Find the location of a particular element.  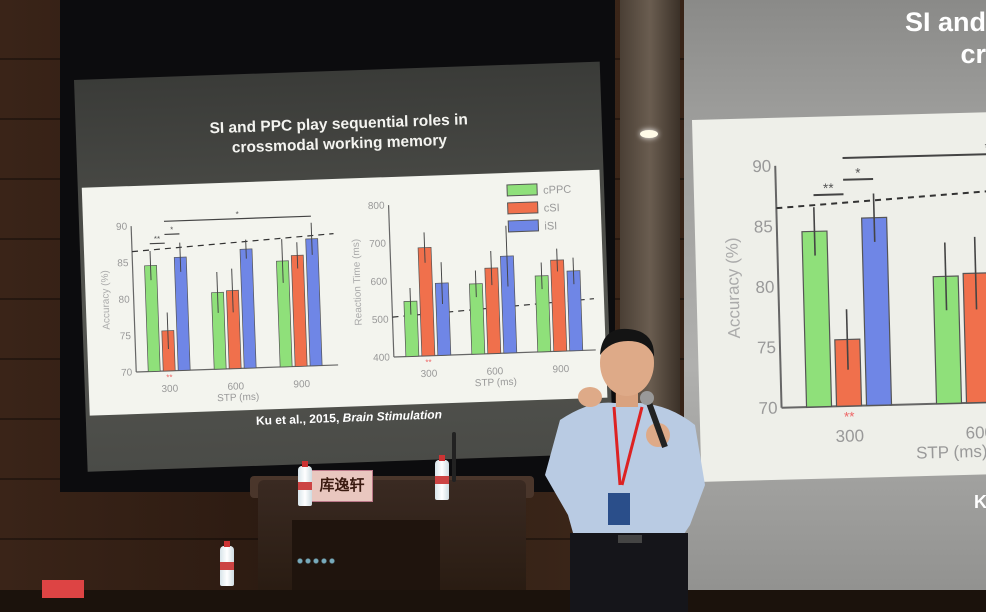

podium-microphone is located at coordinates (454, 457).